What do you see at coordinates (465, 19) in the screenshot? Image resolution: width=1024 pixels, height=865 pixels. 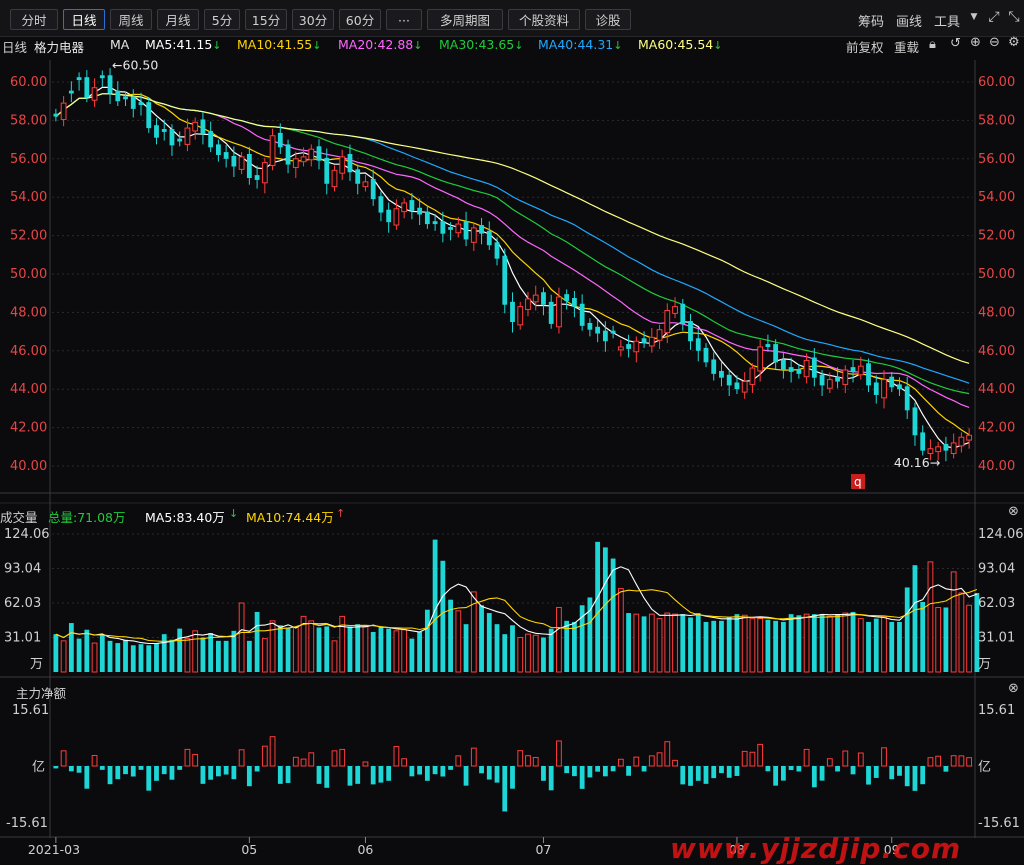 I see `period-tab-9: 多周期图` at bounding box center [465, 19].